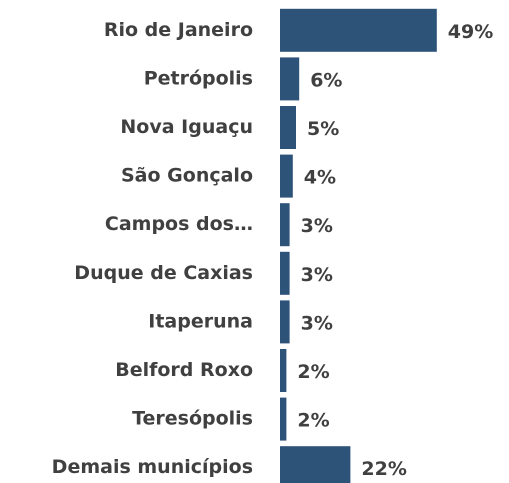  I want to click on value-label: 22%, so click(383, 469).